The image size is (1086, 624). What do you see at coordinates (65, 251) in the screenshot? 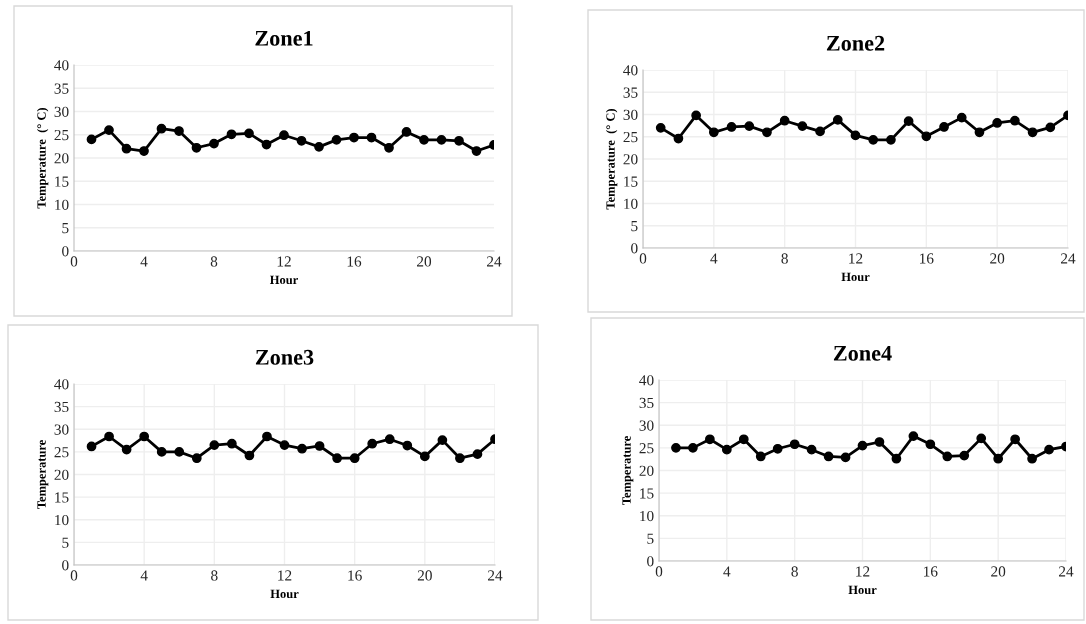
I see `y-tick-label: 0` at bounding box center [65, 251].